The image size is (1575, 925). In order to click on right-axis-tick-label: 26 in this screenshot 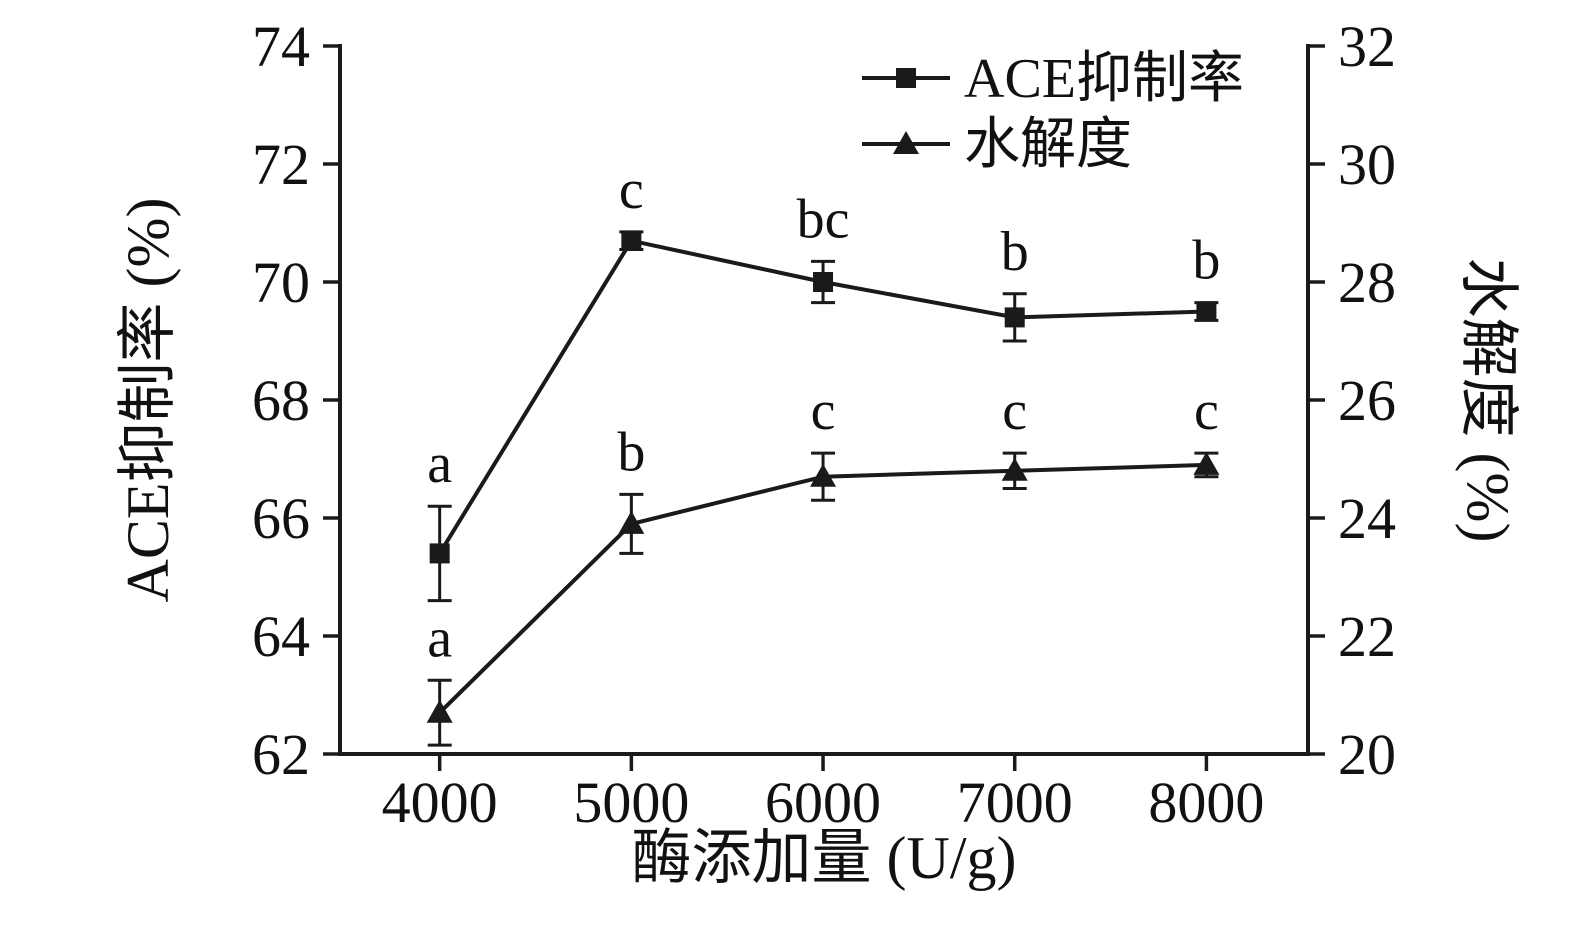, I will do `click(1367, 400)`.